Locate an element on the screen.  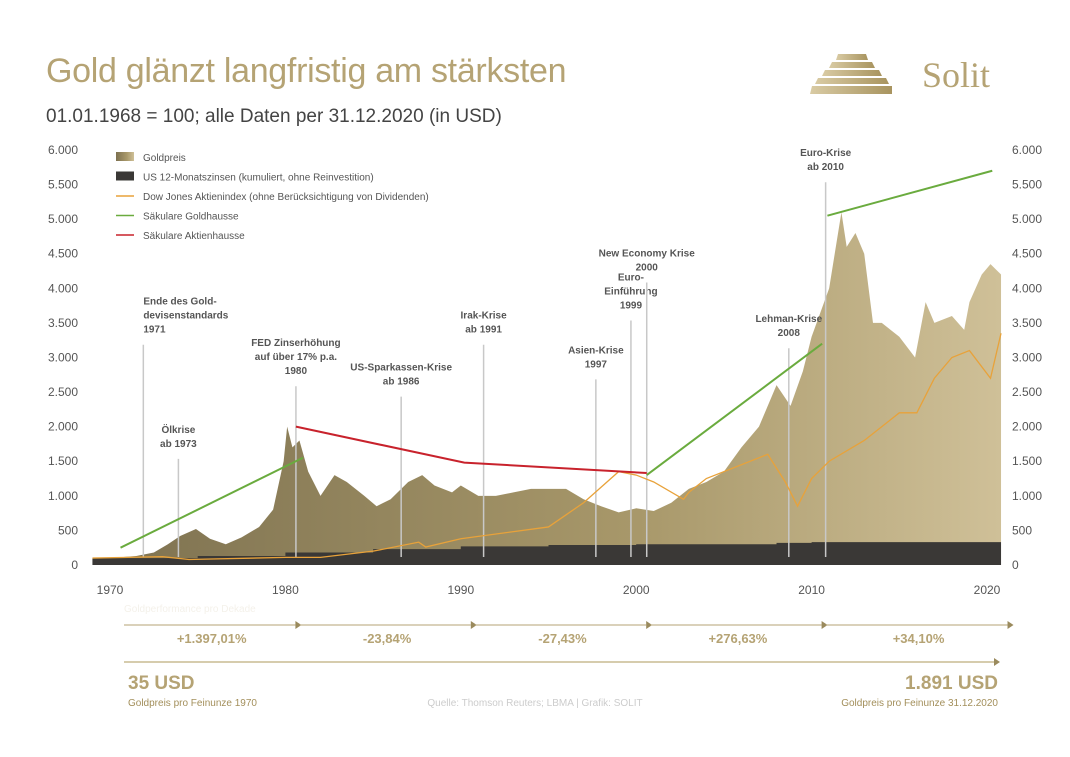
annotation-label: 2000 is located at coordinates (647, 267).